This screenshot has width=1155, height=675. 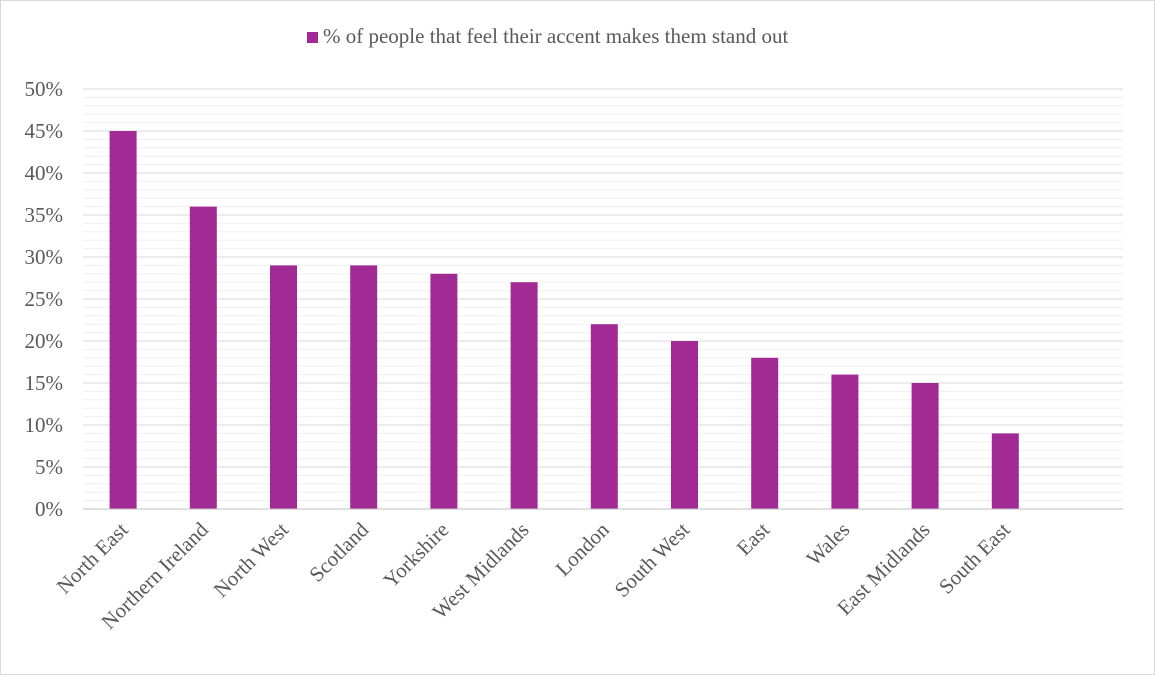 What do you see at coordinates (828, 544) in the screenshot?
I see `x-tick-label: Wales` at bounding box center [828, 544].